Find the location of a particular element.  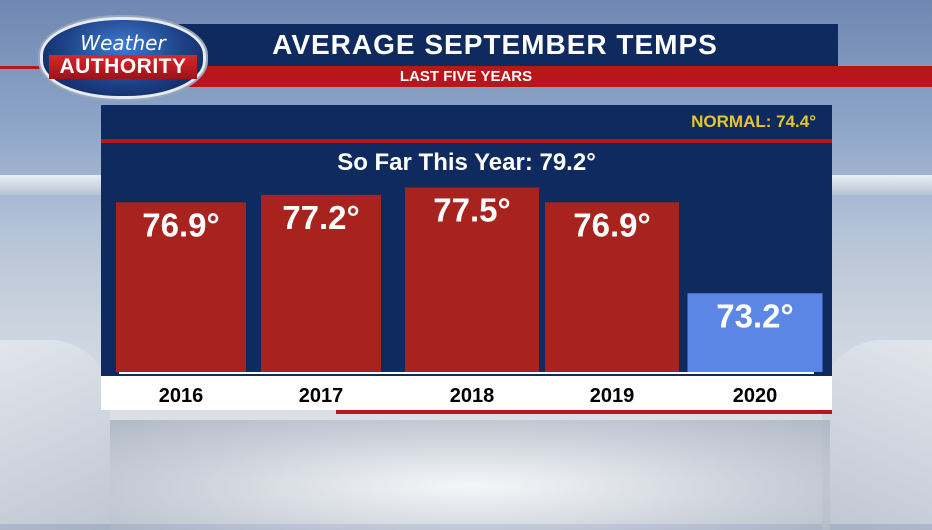

bar-value-label-2018: 77.5° is located at coordinates (471, 210).